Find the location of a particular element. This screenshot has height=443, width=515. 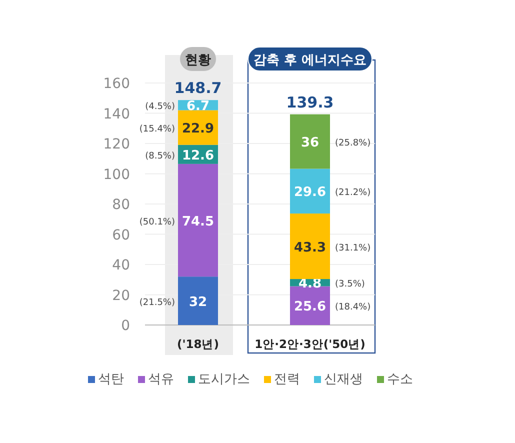

y-tick-label: 20 is located at coordinates (121, 296).